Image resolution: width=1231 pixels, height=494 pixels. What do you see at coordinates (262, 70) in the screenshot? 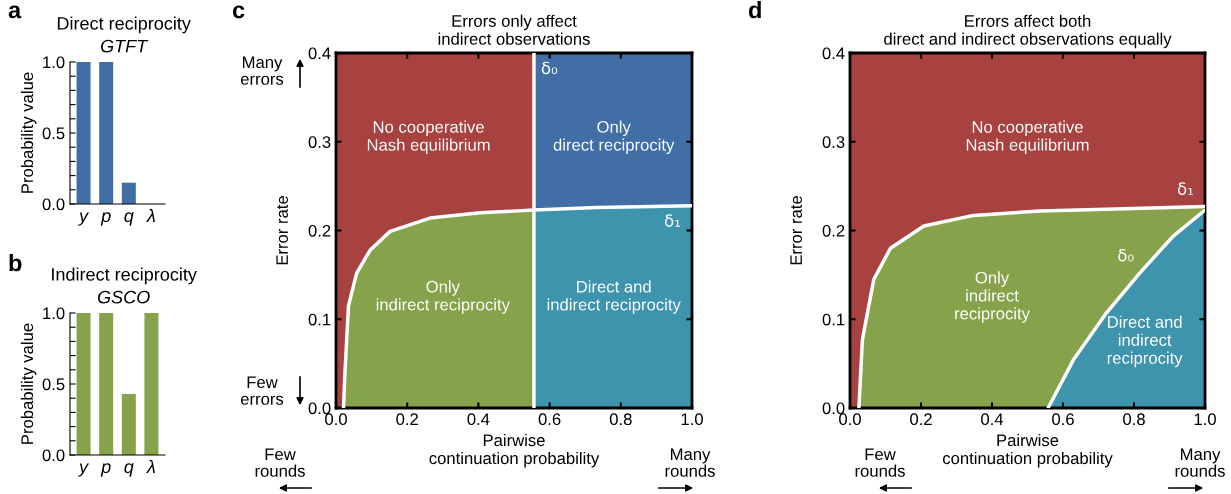
I see `text: Many errors` at bounding box center [262, 70].